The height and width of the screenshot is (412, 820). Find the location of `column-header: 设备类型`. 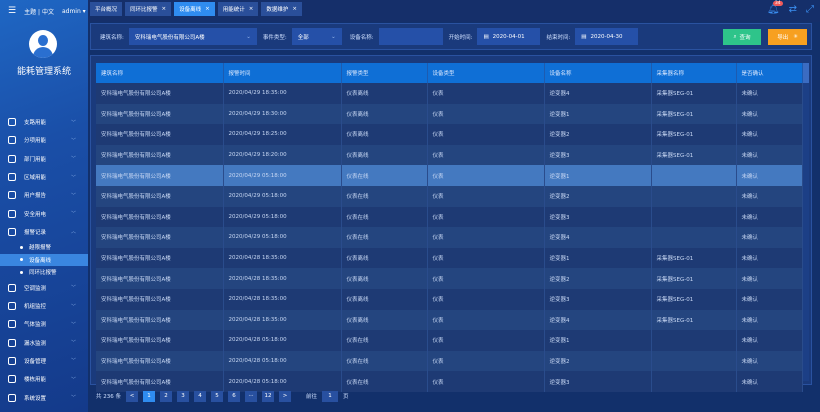

column-header: 设备类型 is located at coordinates (486, 73).